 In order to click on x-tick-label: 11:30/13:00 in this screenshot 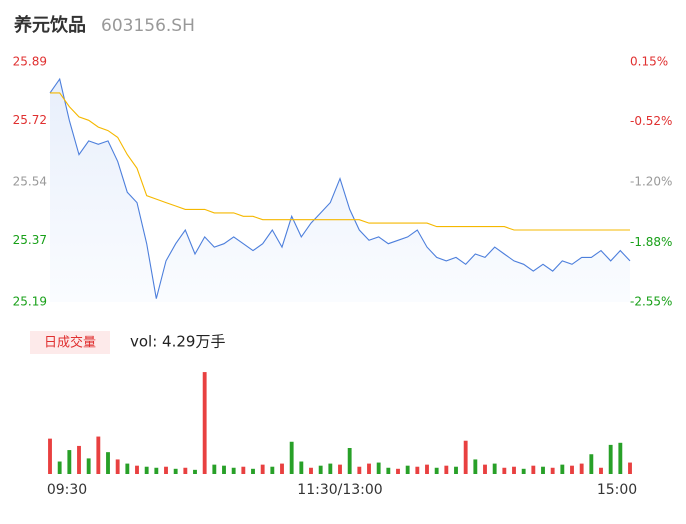, I will do `click(339, 490)`.